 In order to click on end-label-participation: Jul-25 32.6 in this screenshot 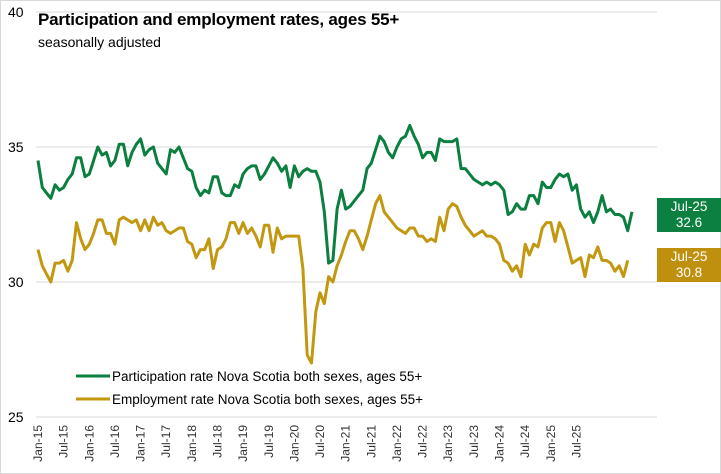, I will do `click(689, 215)`.